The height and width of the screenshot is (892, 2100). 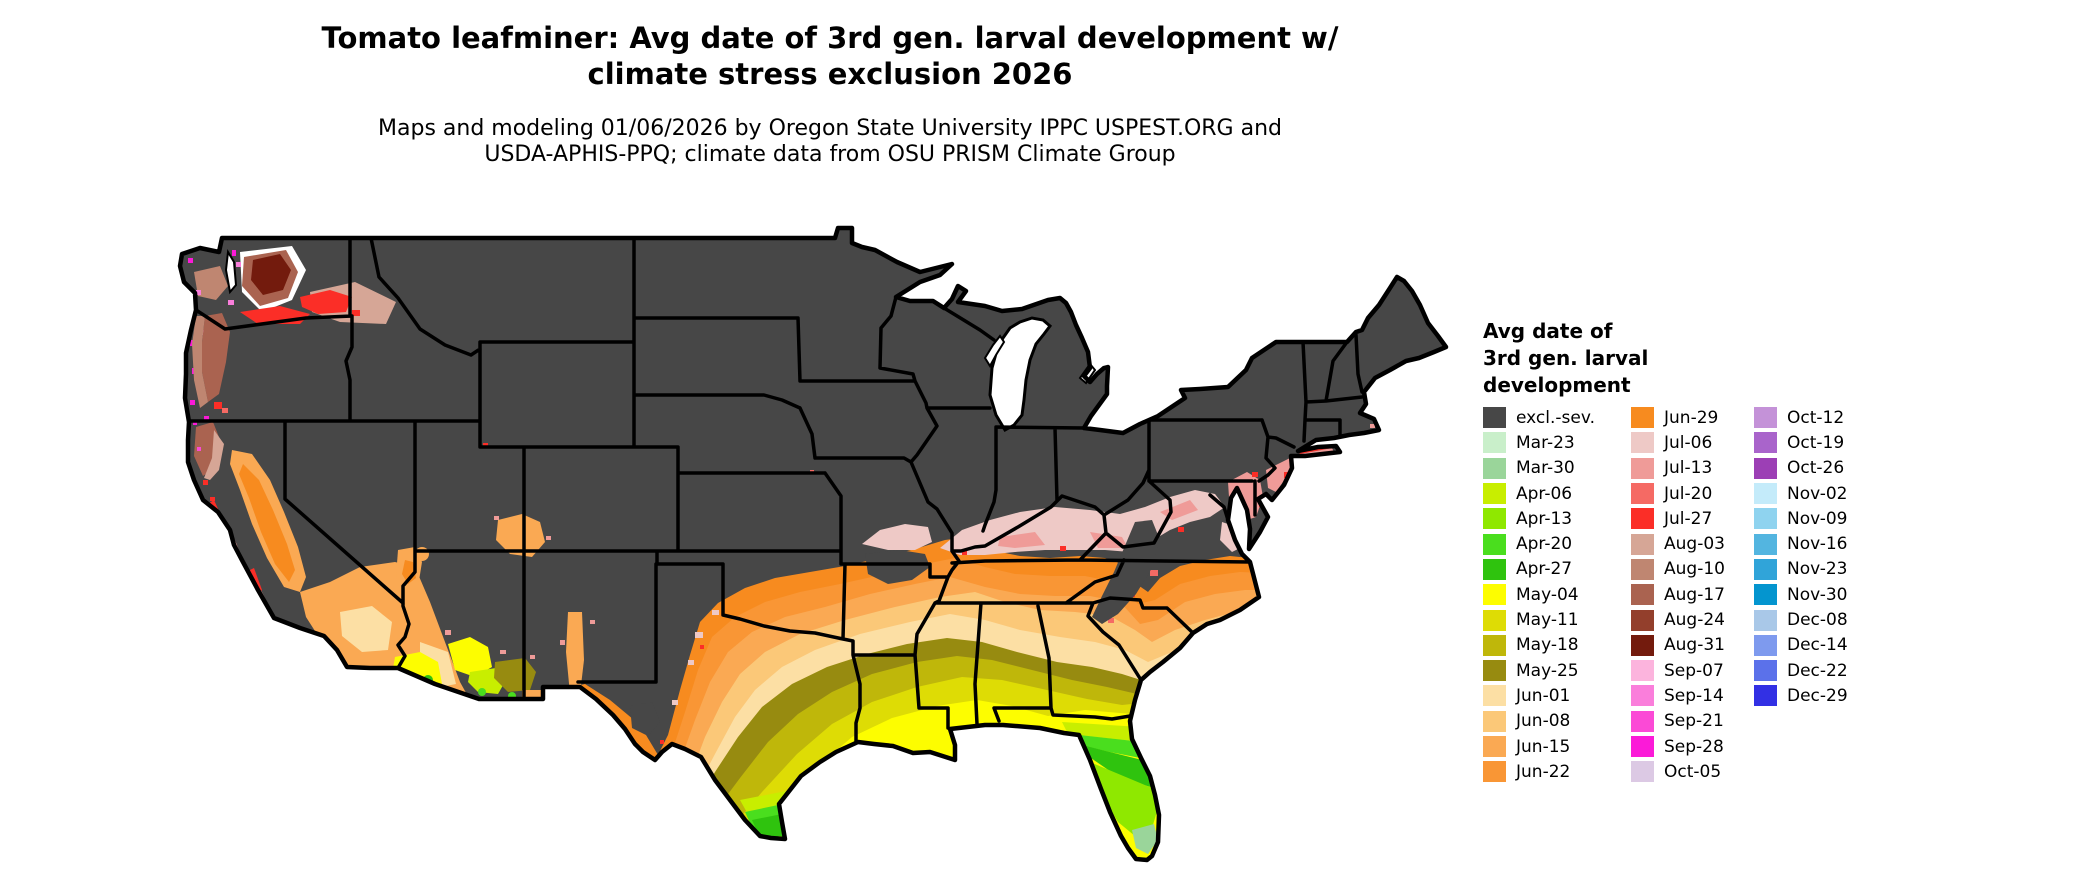 What do you see at coordinates (1547, 645) in the screenshot?
I see `legend-label: May-18` at bounding box center [1547, 645].